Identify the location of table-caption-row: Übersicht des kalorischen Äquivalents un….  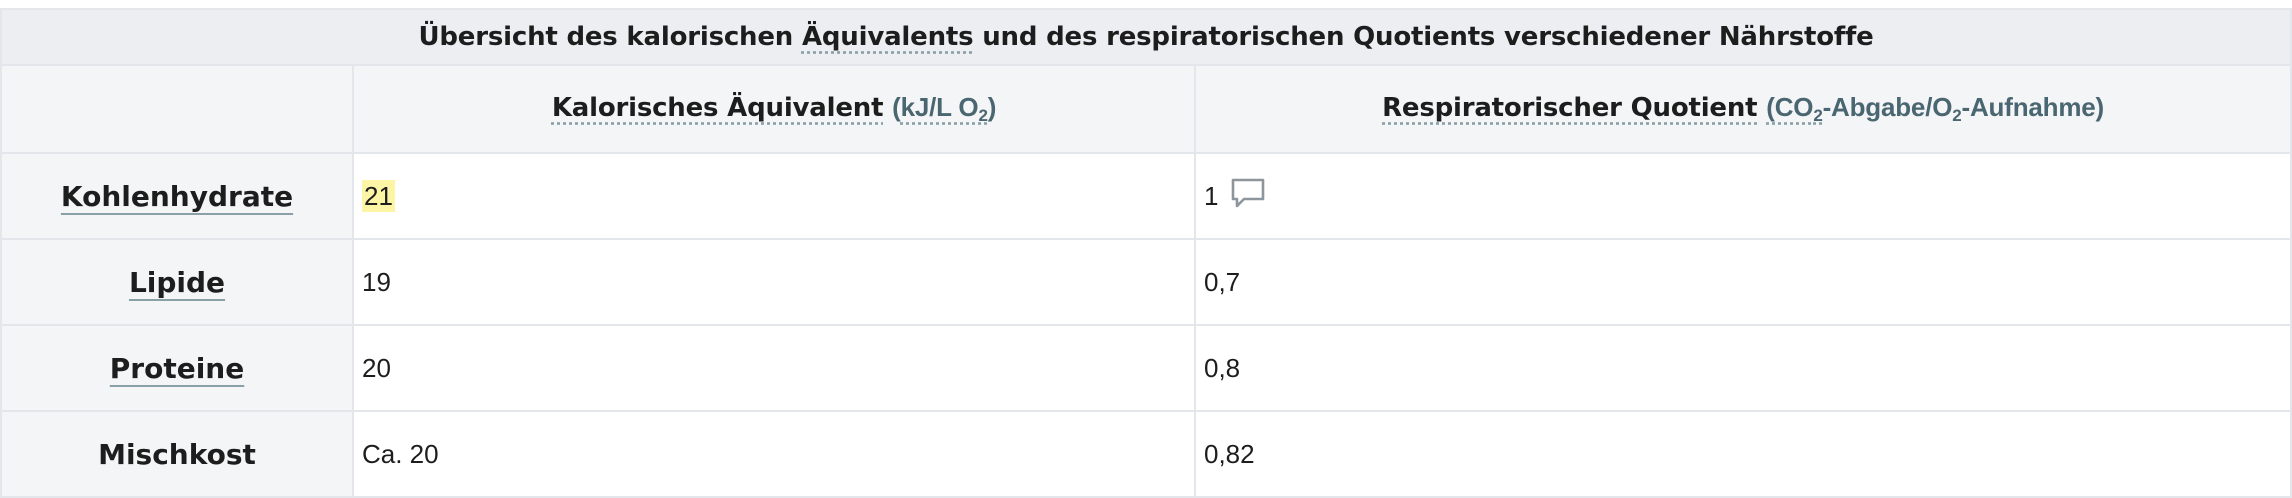
(1146, 37).